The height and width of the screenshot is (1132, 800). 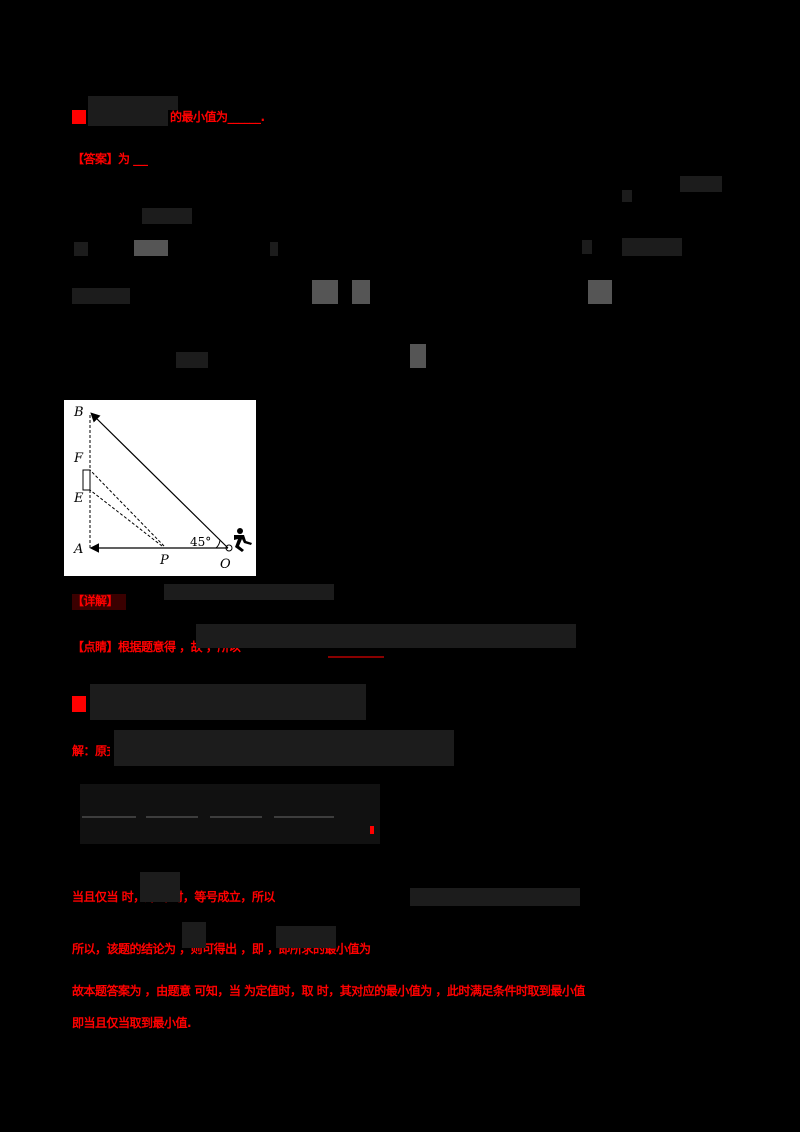 I want to click on triangle-diagram: B F E A P O 45°, so click(x=162, y=488).